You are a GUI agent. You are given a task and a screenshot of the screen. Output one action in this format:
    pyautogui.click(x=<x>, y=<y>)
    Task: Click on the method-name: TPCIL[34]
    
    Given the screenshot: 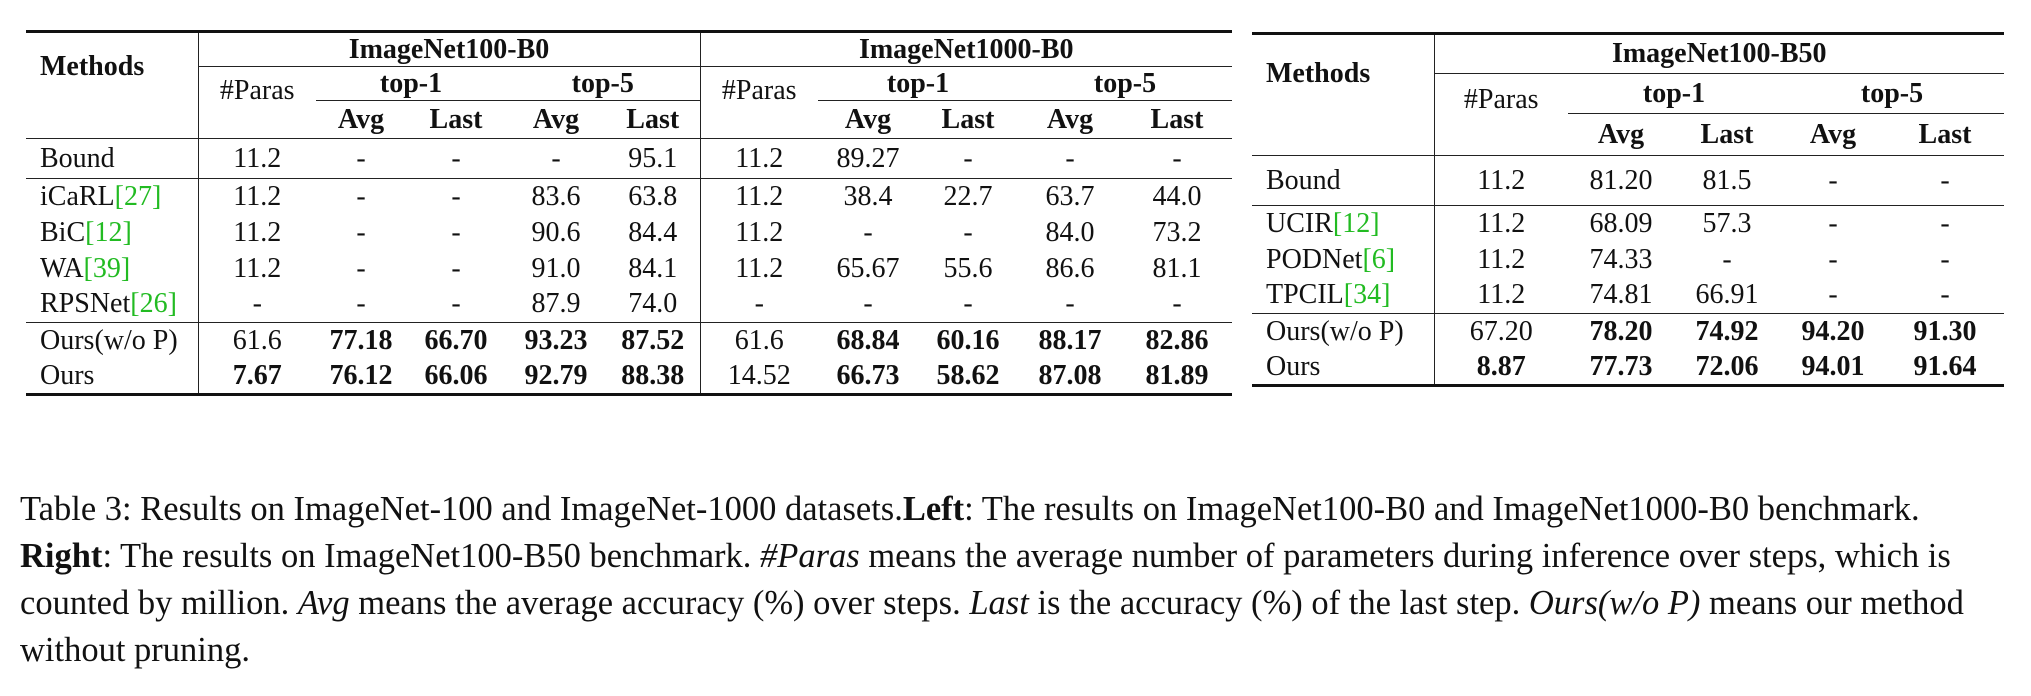 What is the action you would take?
    pyautogui.click(x=1343, y=295)
    